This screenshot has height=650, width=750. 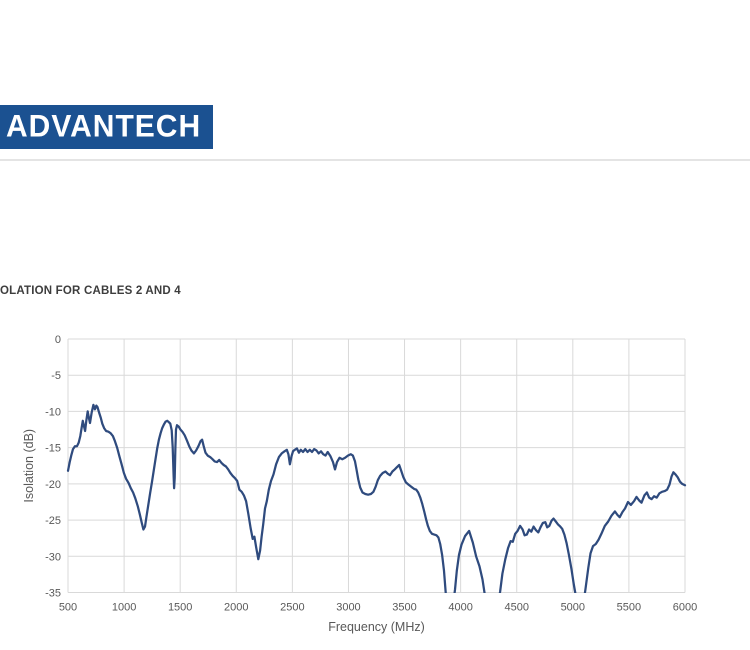 I want to click on x-axis-tick-label: 2500, so click(x=292, y=608).